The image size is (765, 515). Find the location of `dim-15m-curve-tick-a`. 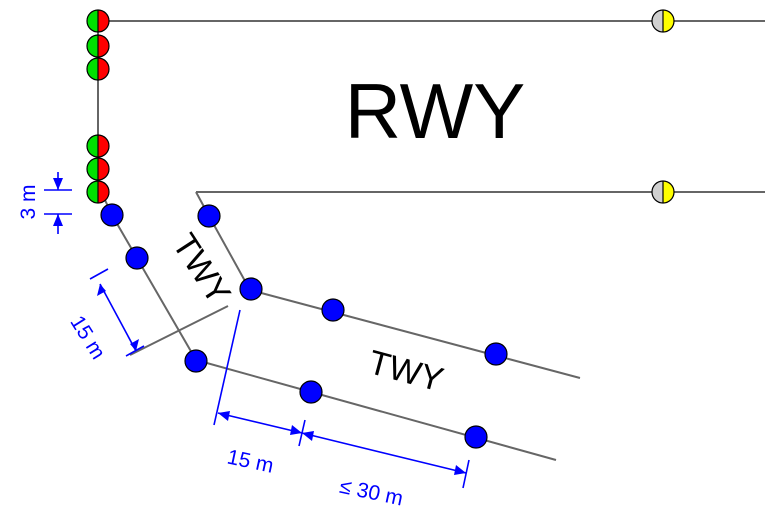

dim-15m-curve-tick-a is located at coordinates (99, 274).